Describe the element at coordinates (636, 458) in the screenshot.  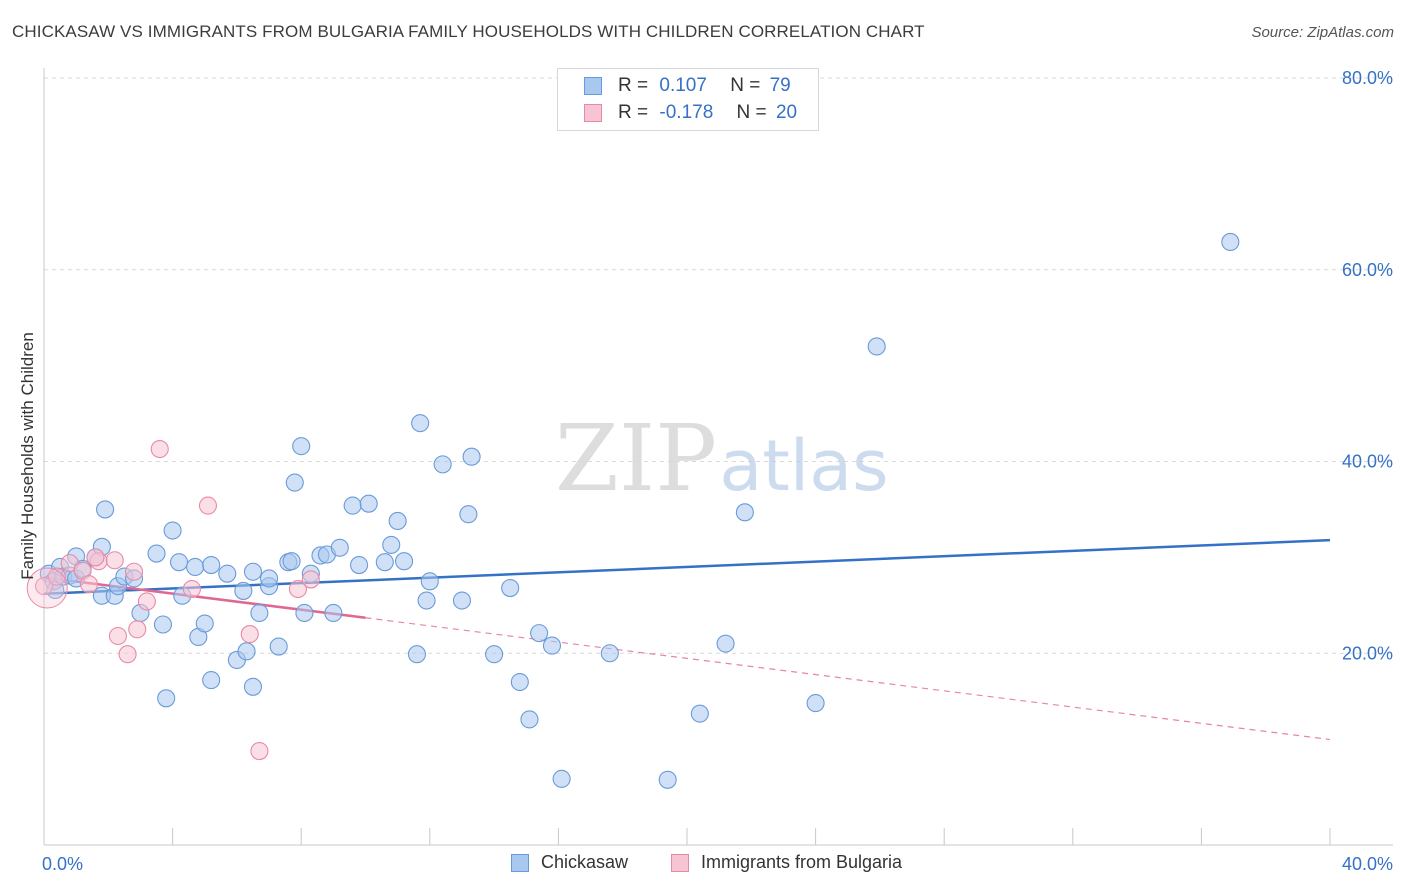
I see `watermark-zip: ZIP` at that location.